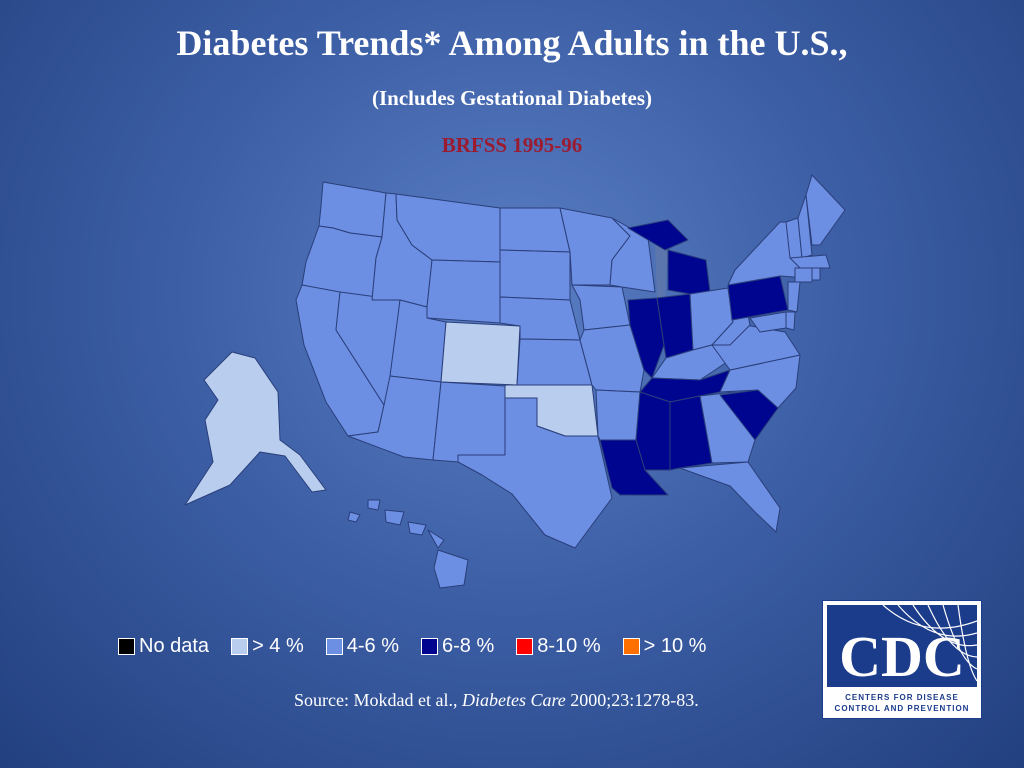 The height and width of the screenshot is (768, 1024). I want to click on legend-item-4-6: 4-6 %, so click(362, 646).